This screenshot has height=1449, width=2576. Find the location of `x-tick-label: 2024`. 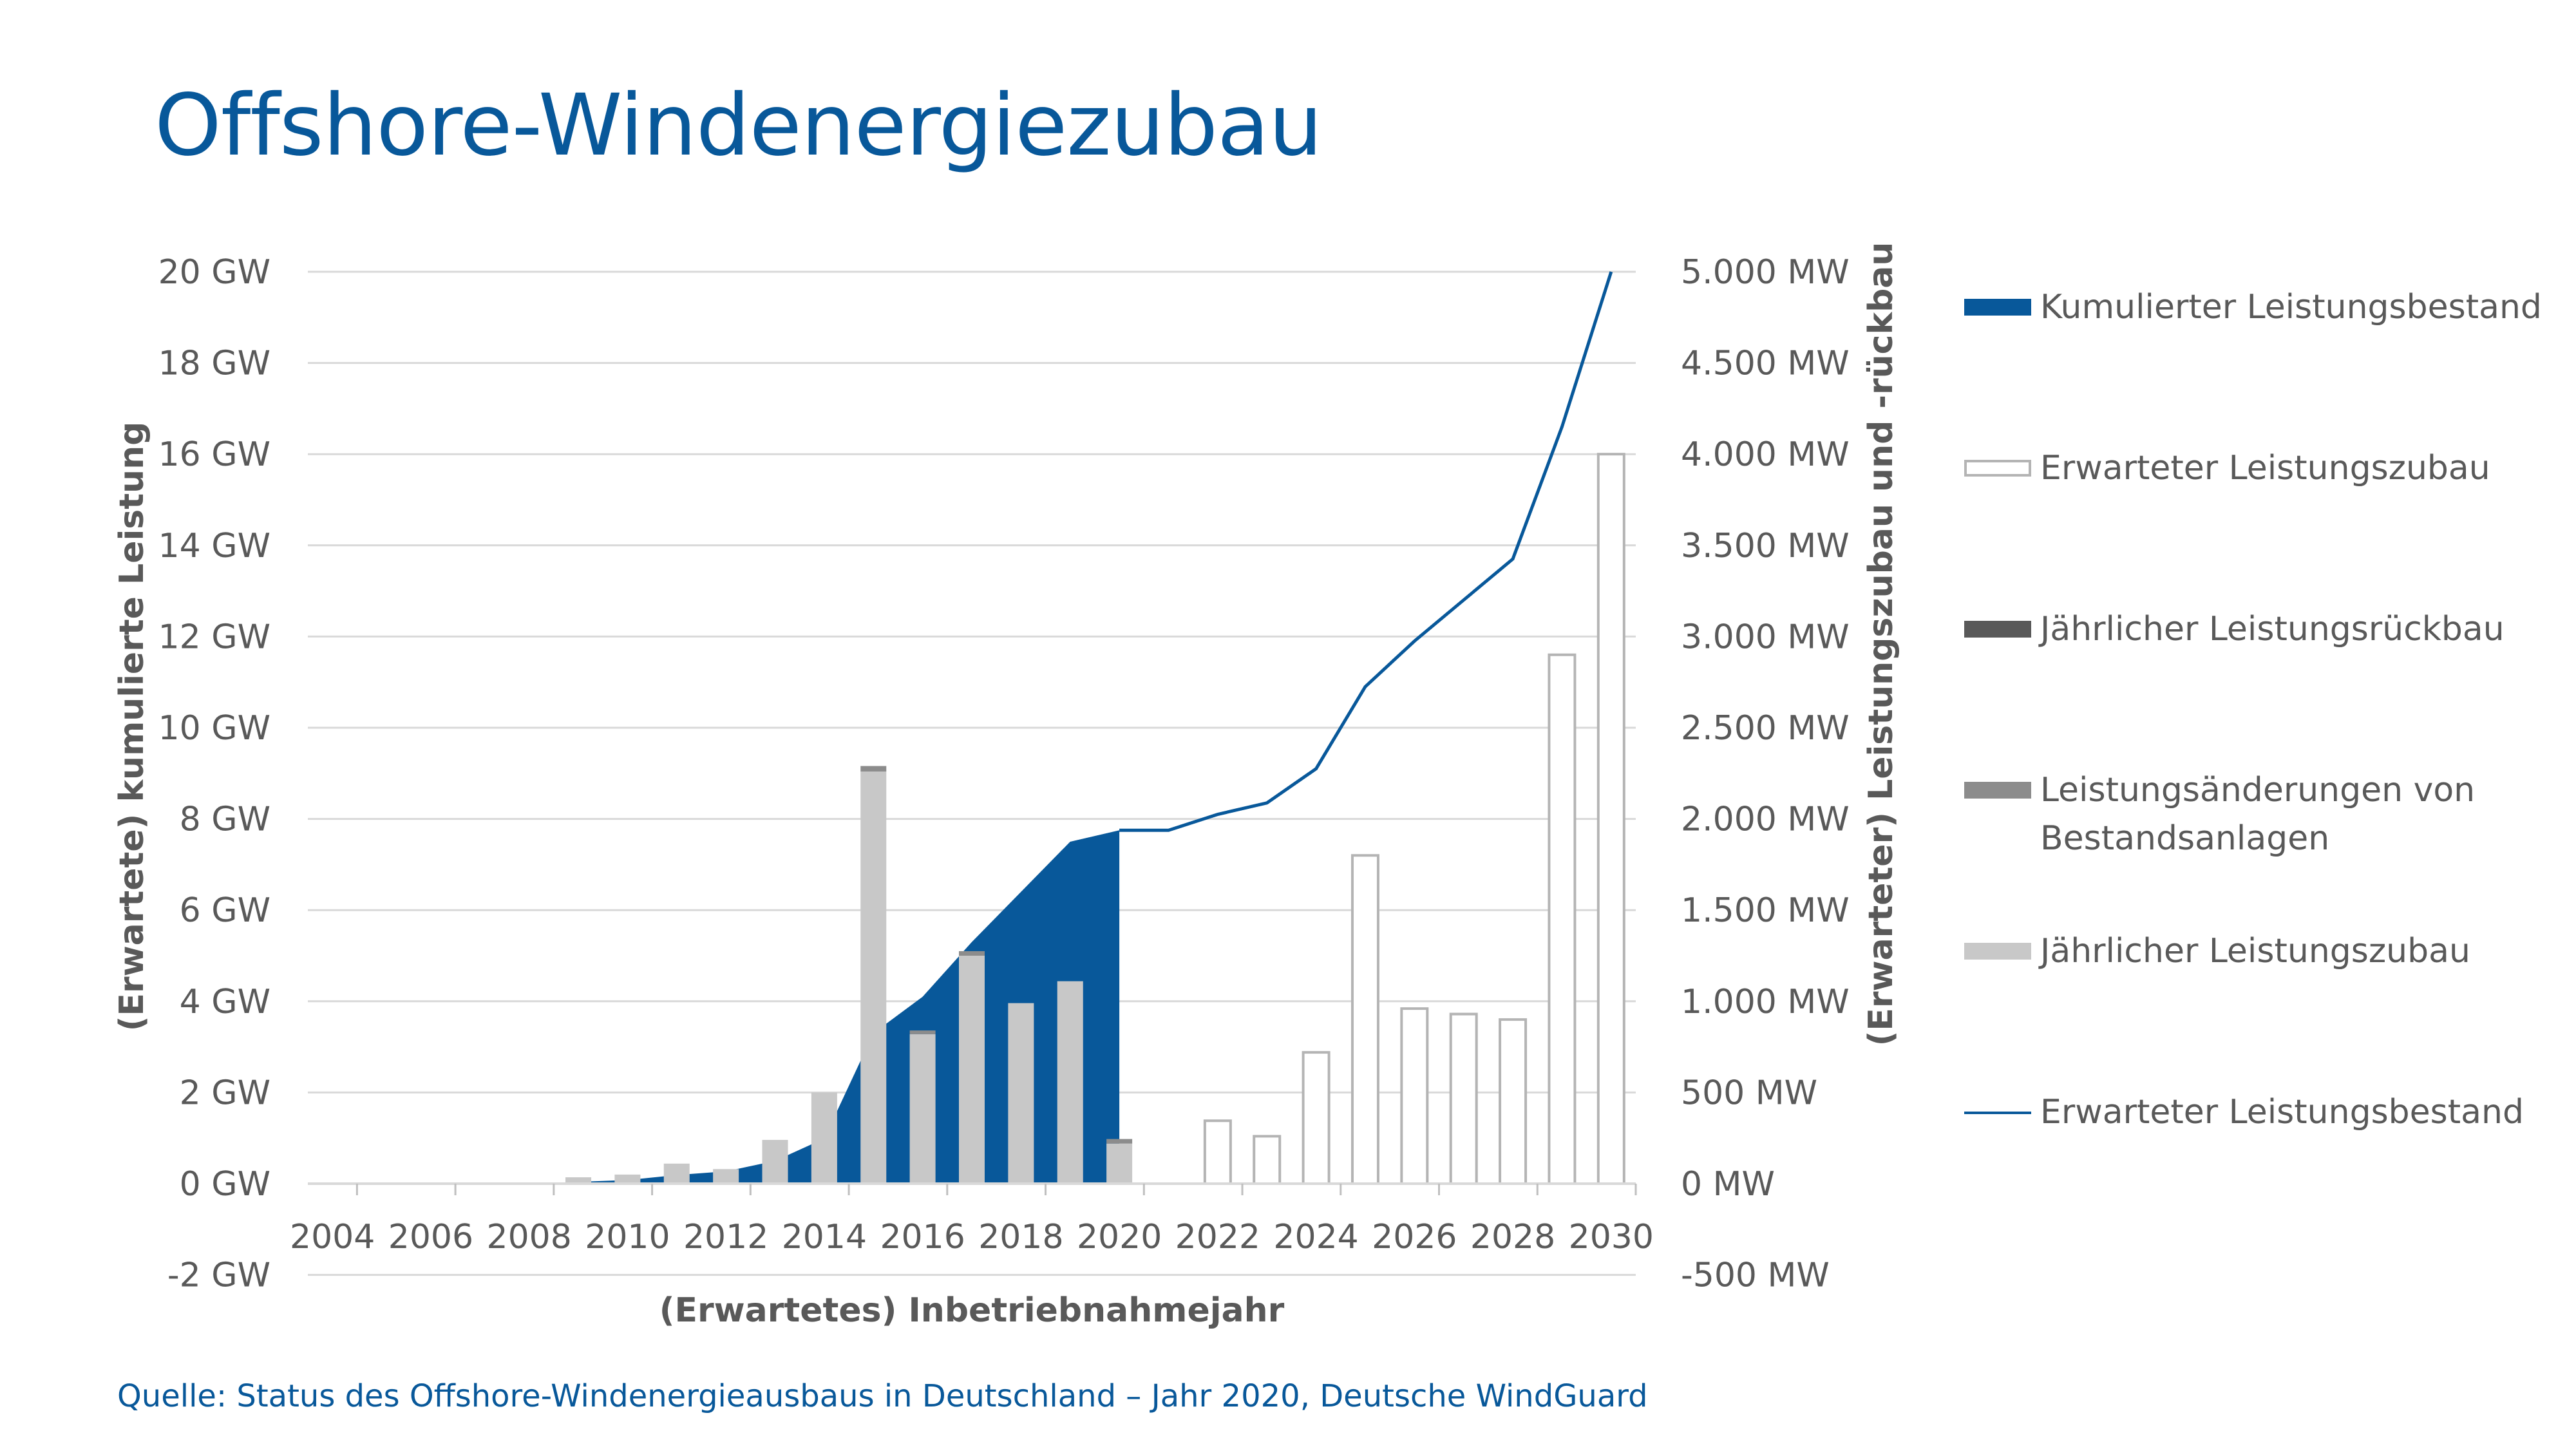

x-tick-label: 2024 is located at coordinates (1316, 1237).